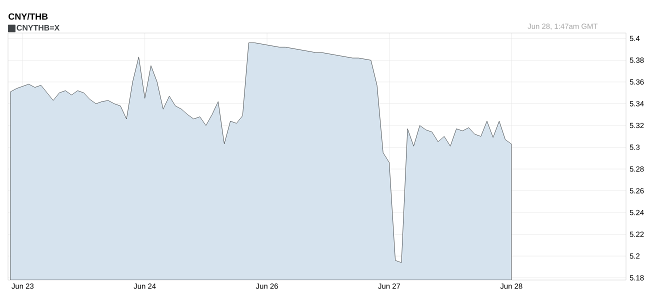  I want to click on chart-title: CNY/THB, so click(28, 16).